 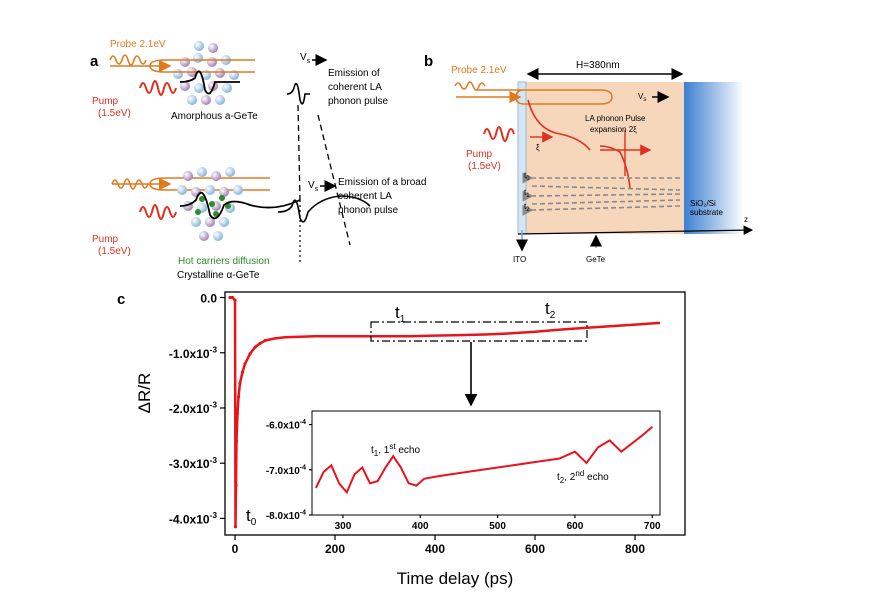 I want to click on velocity-label-b: Vs, so click(x=642, y=97).